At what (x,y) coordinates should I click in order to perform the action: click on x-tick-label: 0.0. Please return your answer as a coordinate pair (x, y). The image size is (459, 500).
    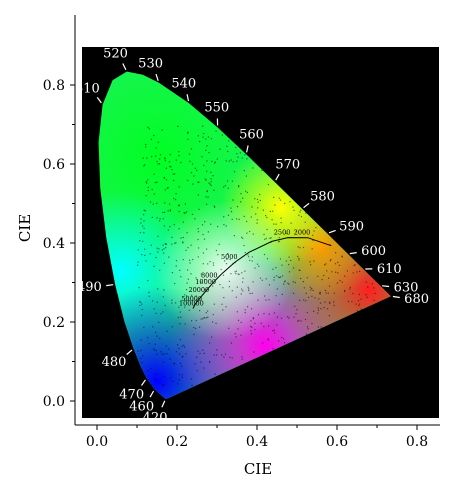
    Looking at the image, I should click on (97, 442).